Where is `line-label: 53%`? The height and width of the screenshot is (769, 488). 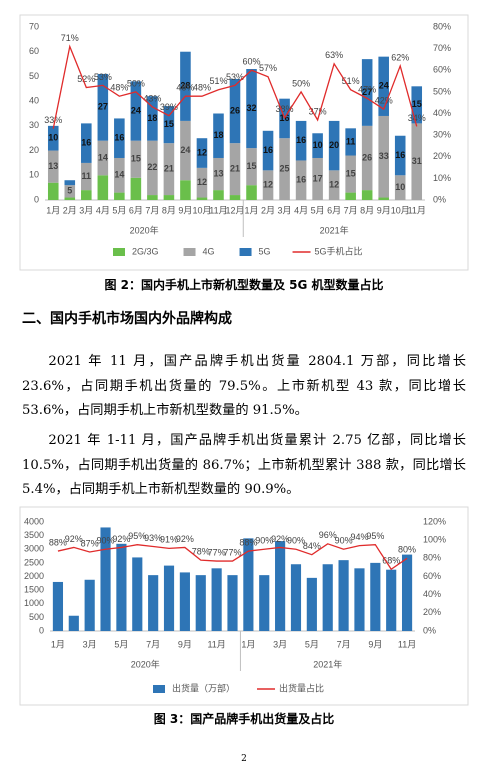
line-label: 53% is located at coordinates (235, 77).